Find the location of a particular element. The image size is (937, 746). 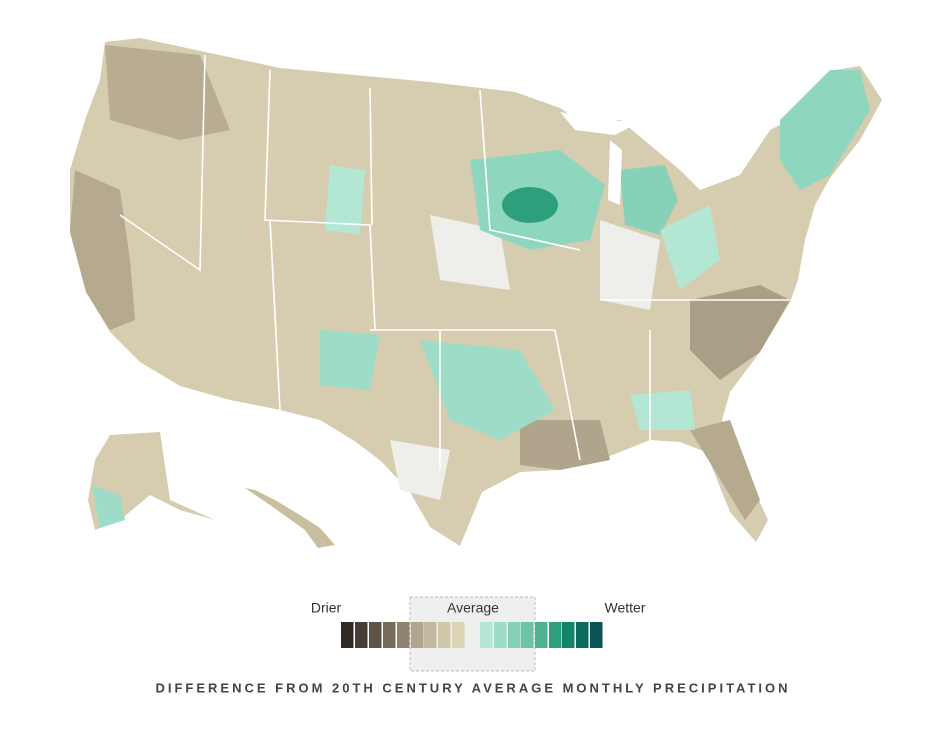

wet-core is located at coordinates (530, 205).